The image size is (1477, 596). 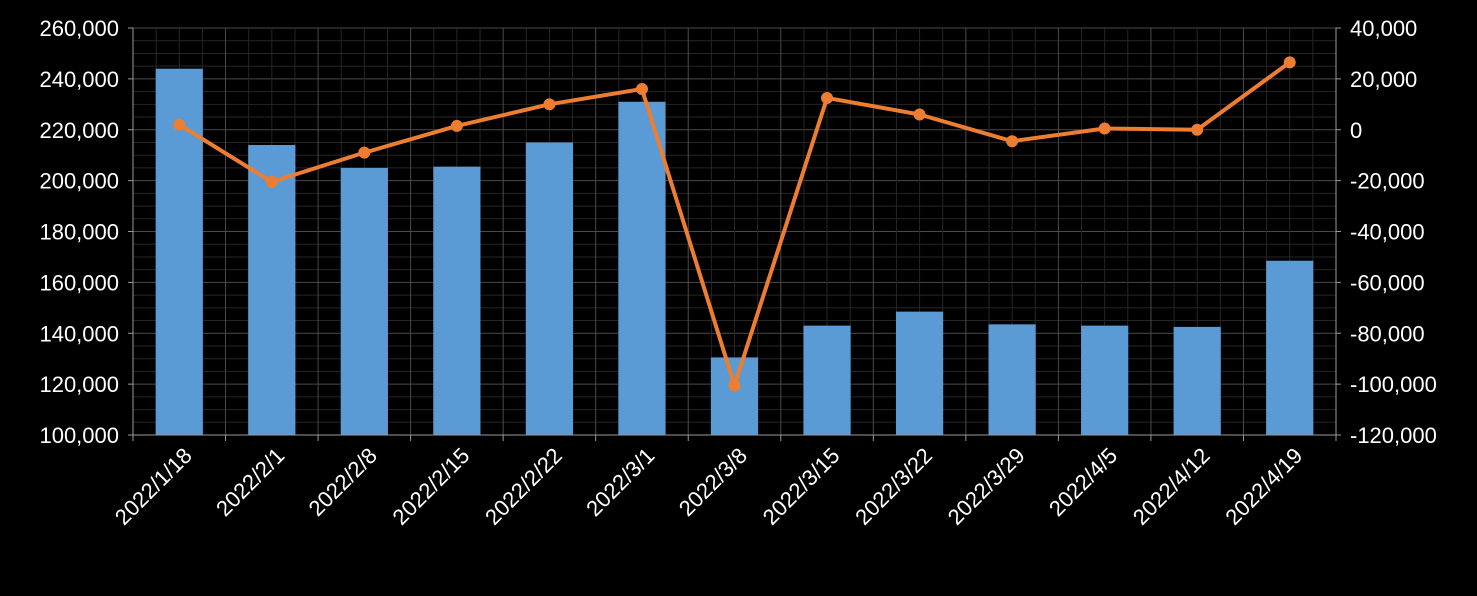 I want to click on category-label: 2022/2/1, so click(x=250, y=482).